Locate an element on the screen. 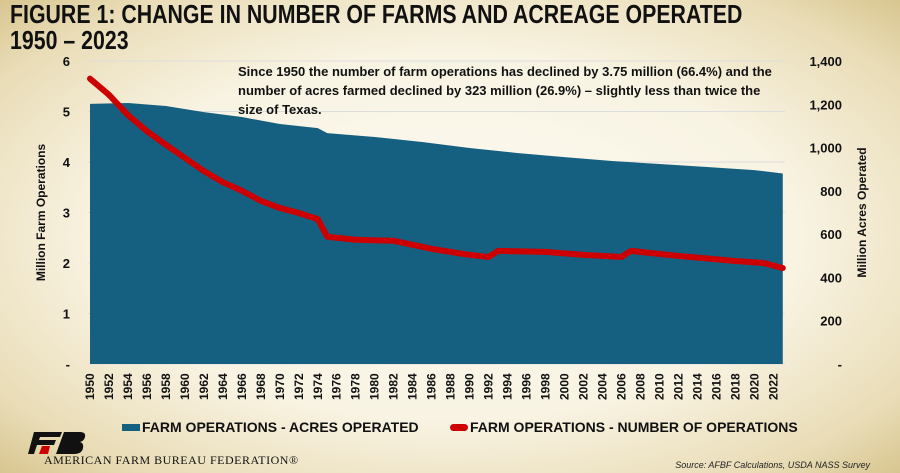  x-tick: 1974 is located at coordinates (318, 386).